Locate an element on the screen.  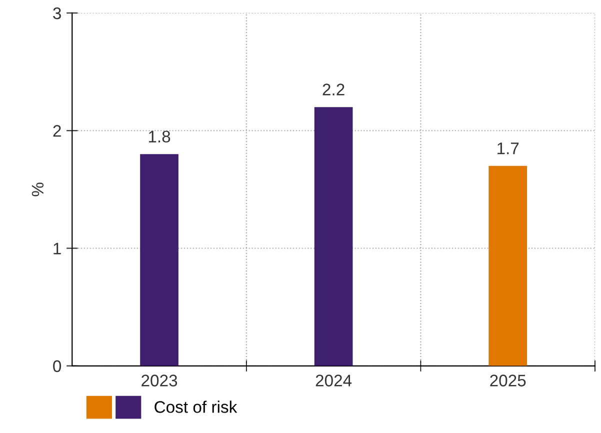
y-axis-title: % is located at coordinates (38, 189).